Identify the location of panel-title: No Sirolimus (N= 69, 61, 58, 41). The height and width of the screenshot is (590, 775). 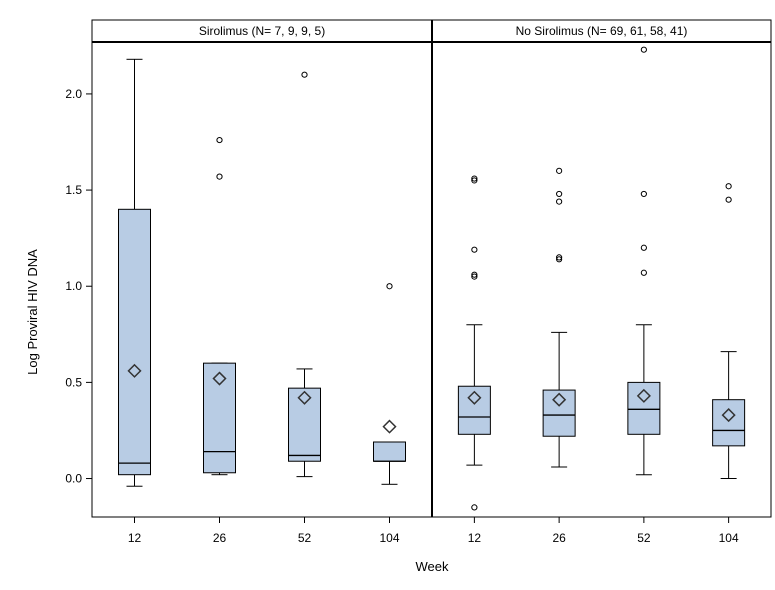
(602, 31).